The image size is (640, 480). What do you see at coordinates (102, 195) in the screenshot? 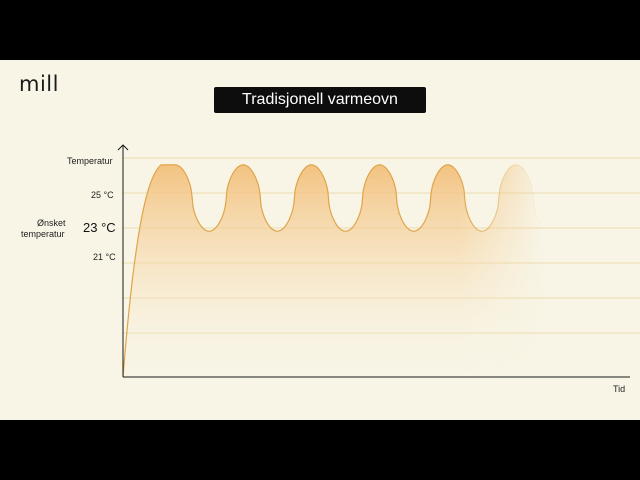
I see `tick-label-25: 25 °C` at bounding box center [102, 195].